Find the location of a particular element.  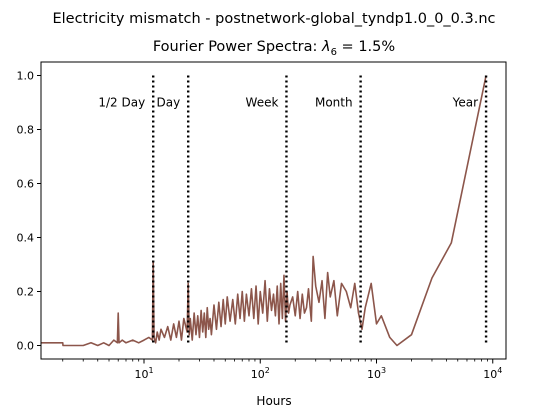

chart-title: Fourier Power Spectra: λ6 = 1.5% is located at coordinates (274, 48).